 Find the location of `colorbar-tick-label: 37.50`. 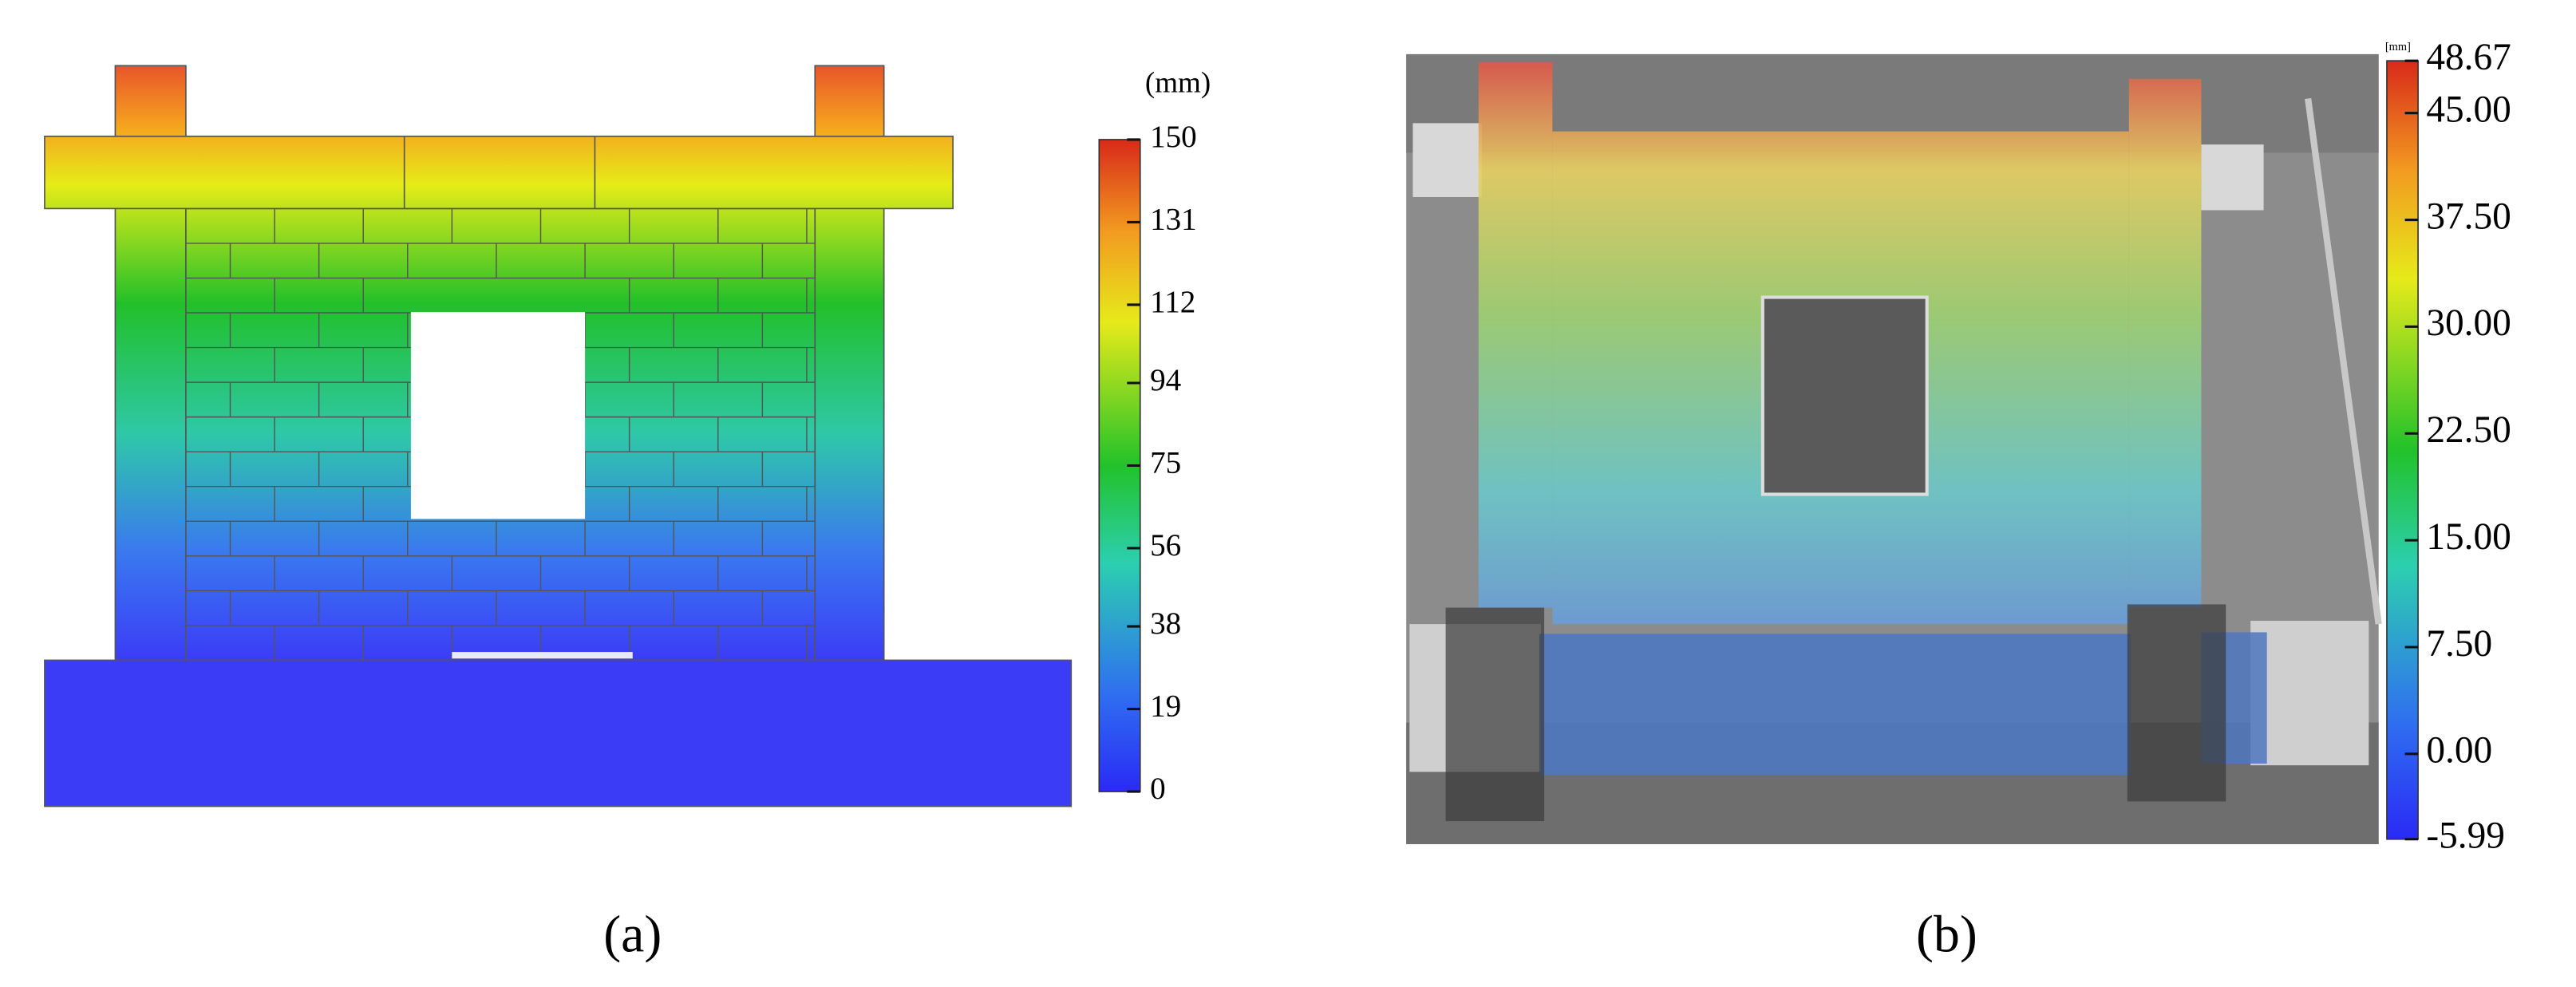

colorbar-tick-label: 37.50 is located at coordinates (2468, 216).